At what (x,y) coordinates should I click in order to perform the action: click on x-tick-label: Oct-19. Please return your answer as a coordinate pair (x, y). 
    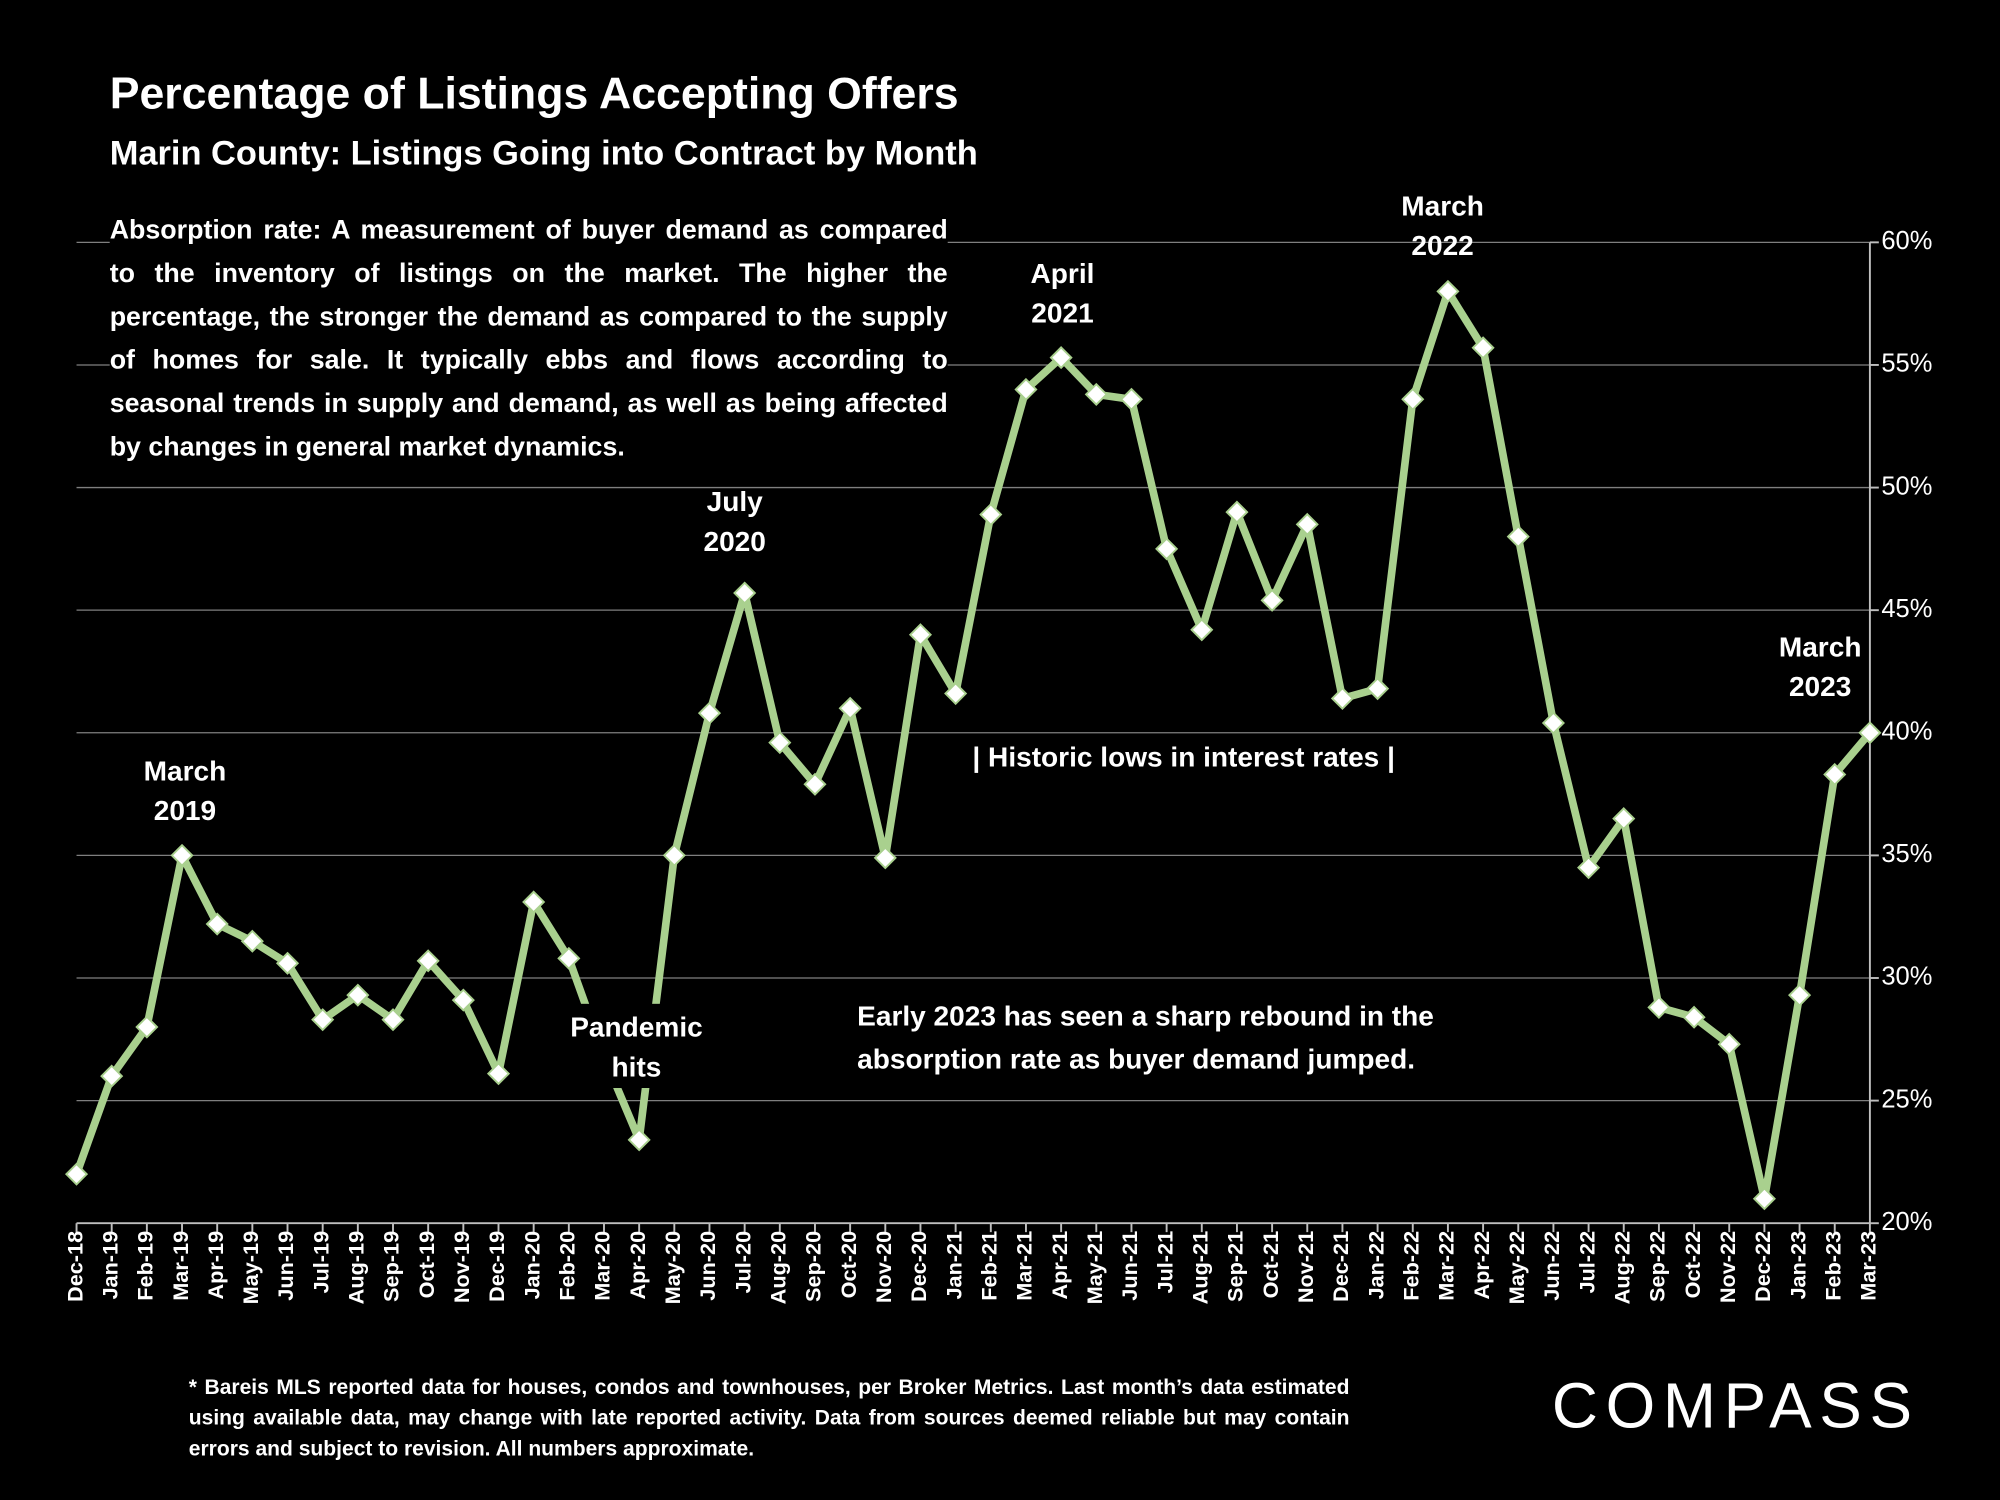
    Looking at the image, I should click on (426, 1264).